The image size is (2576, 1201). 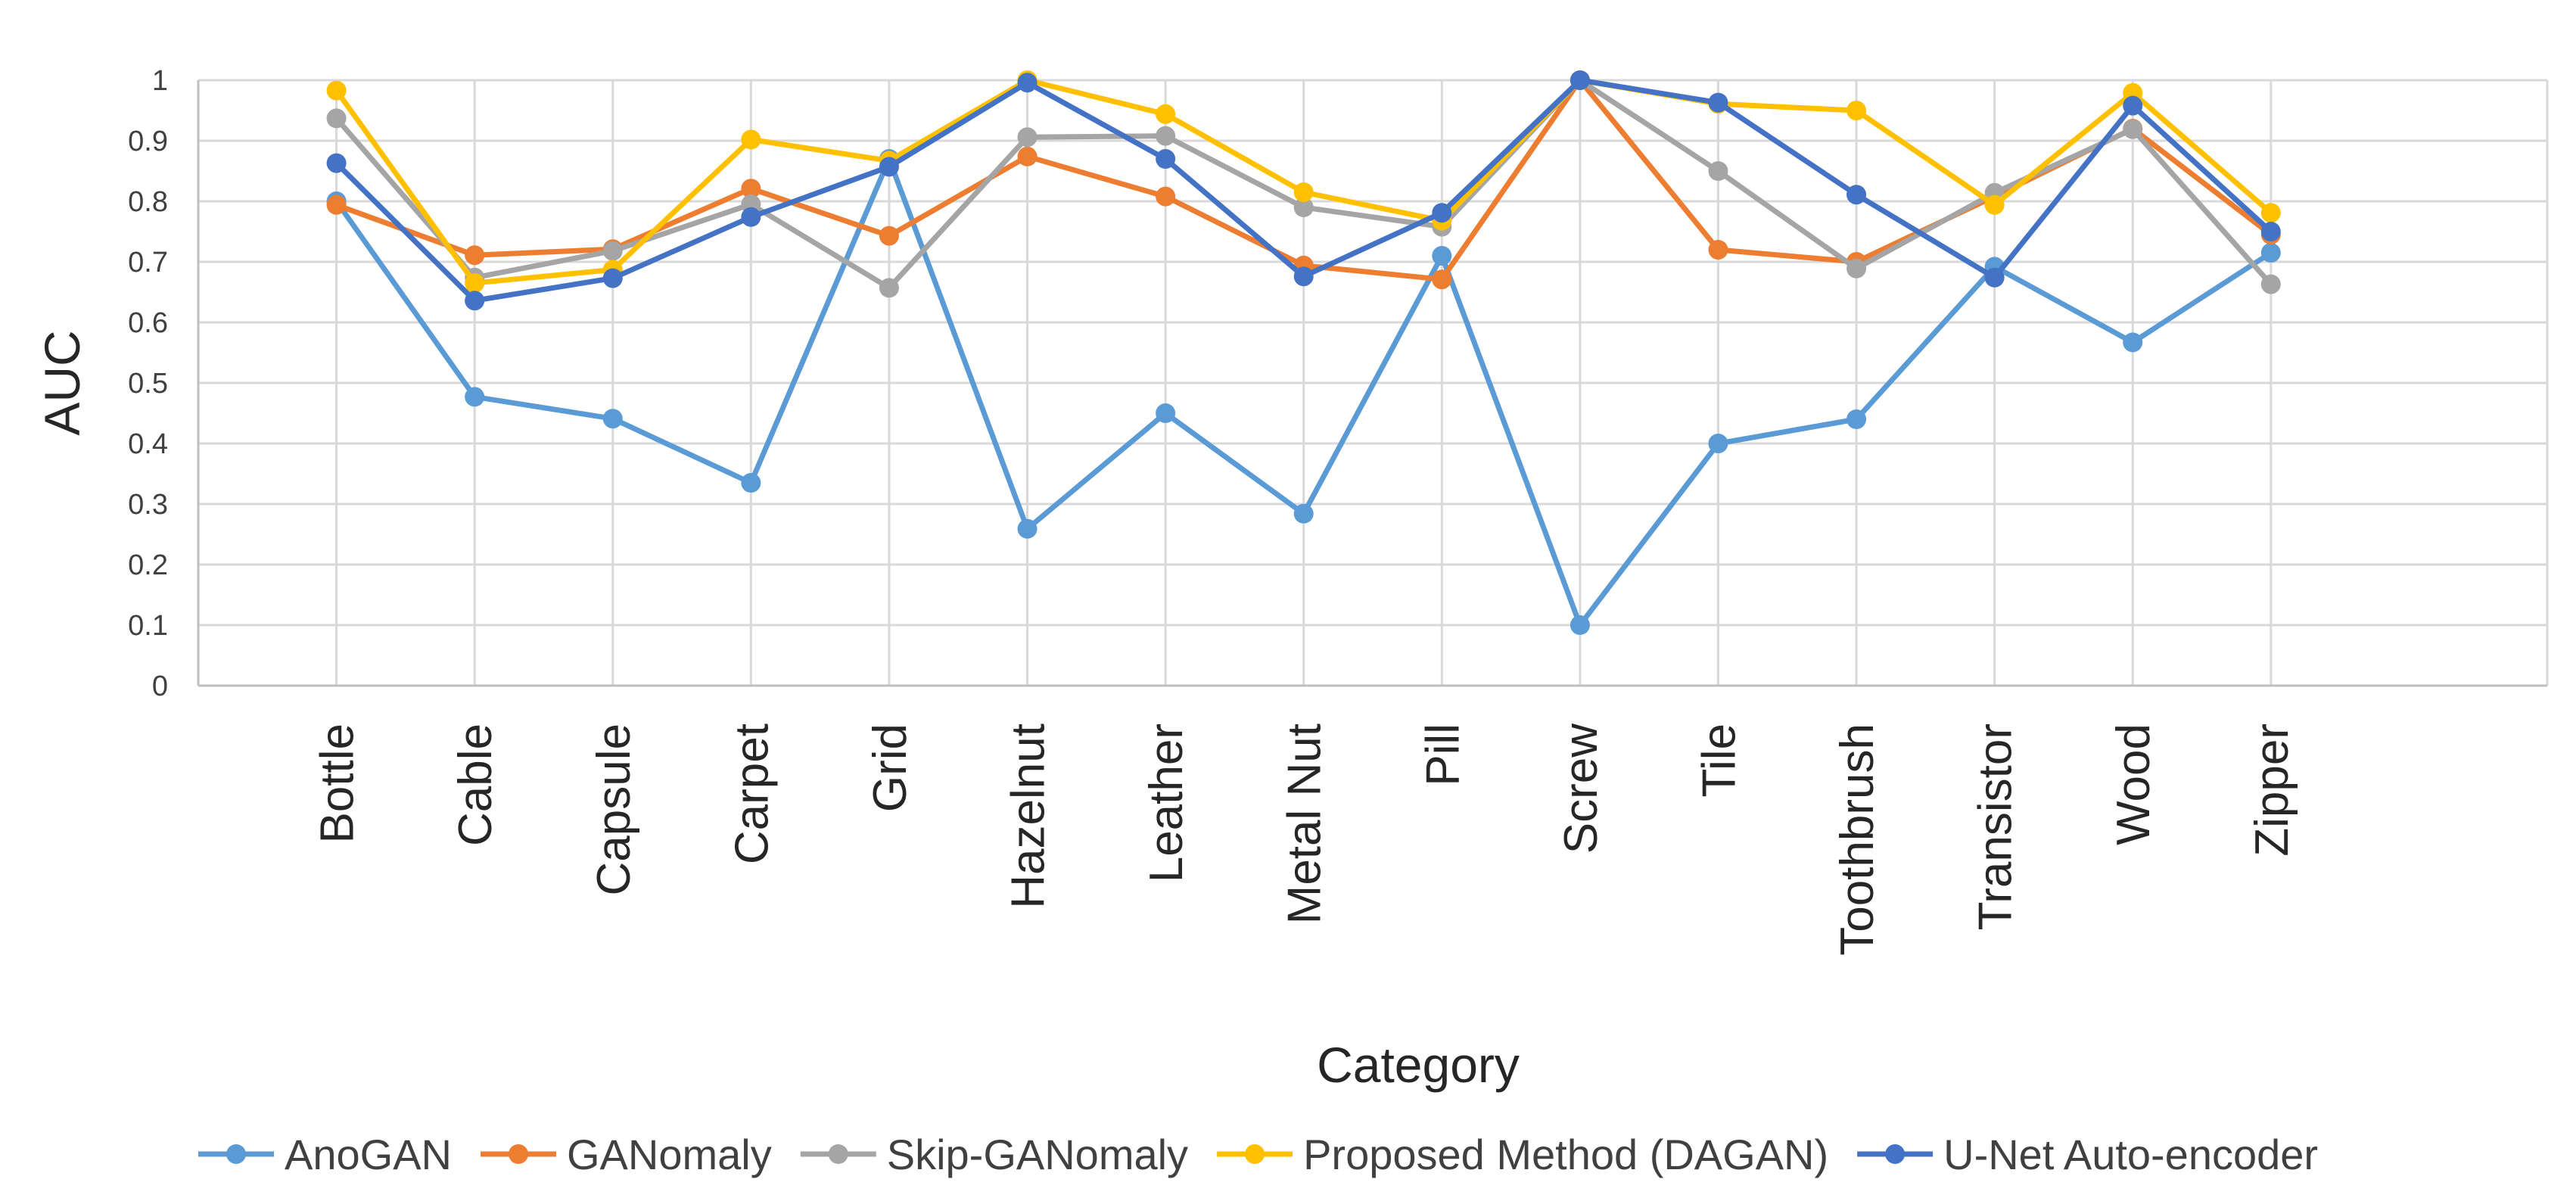 What do you see at coordinates (1996, 826) in the screenshot?
I see `x-tick-label: Transistor` at bounding box center [1996, 826].